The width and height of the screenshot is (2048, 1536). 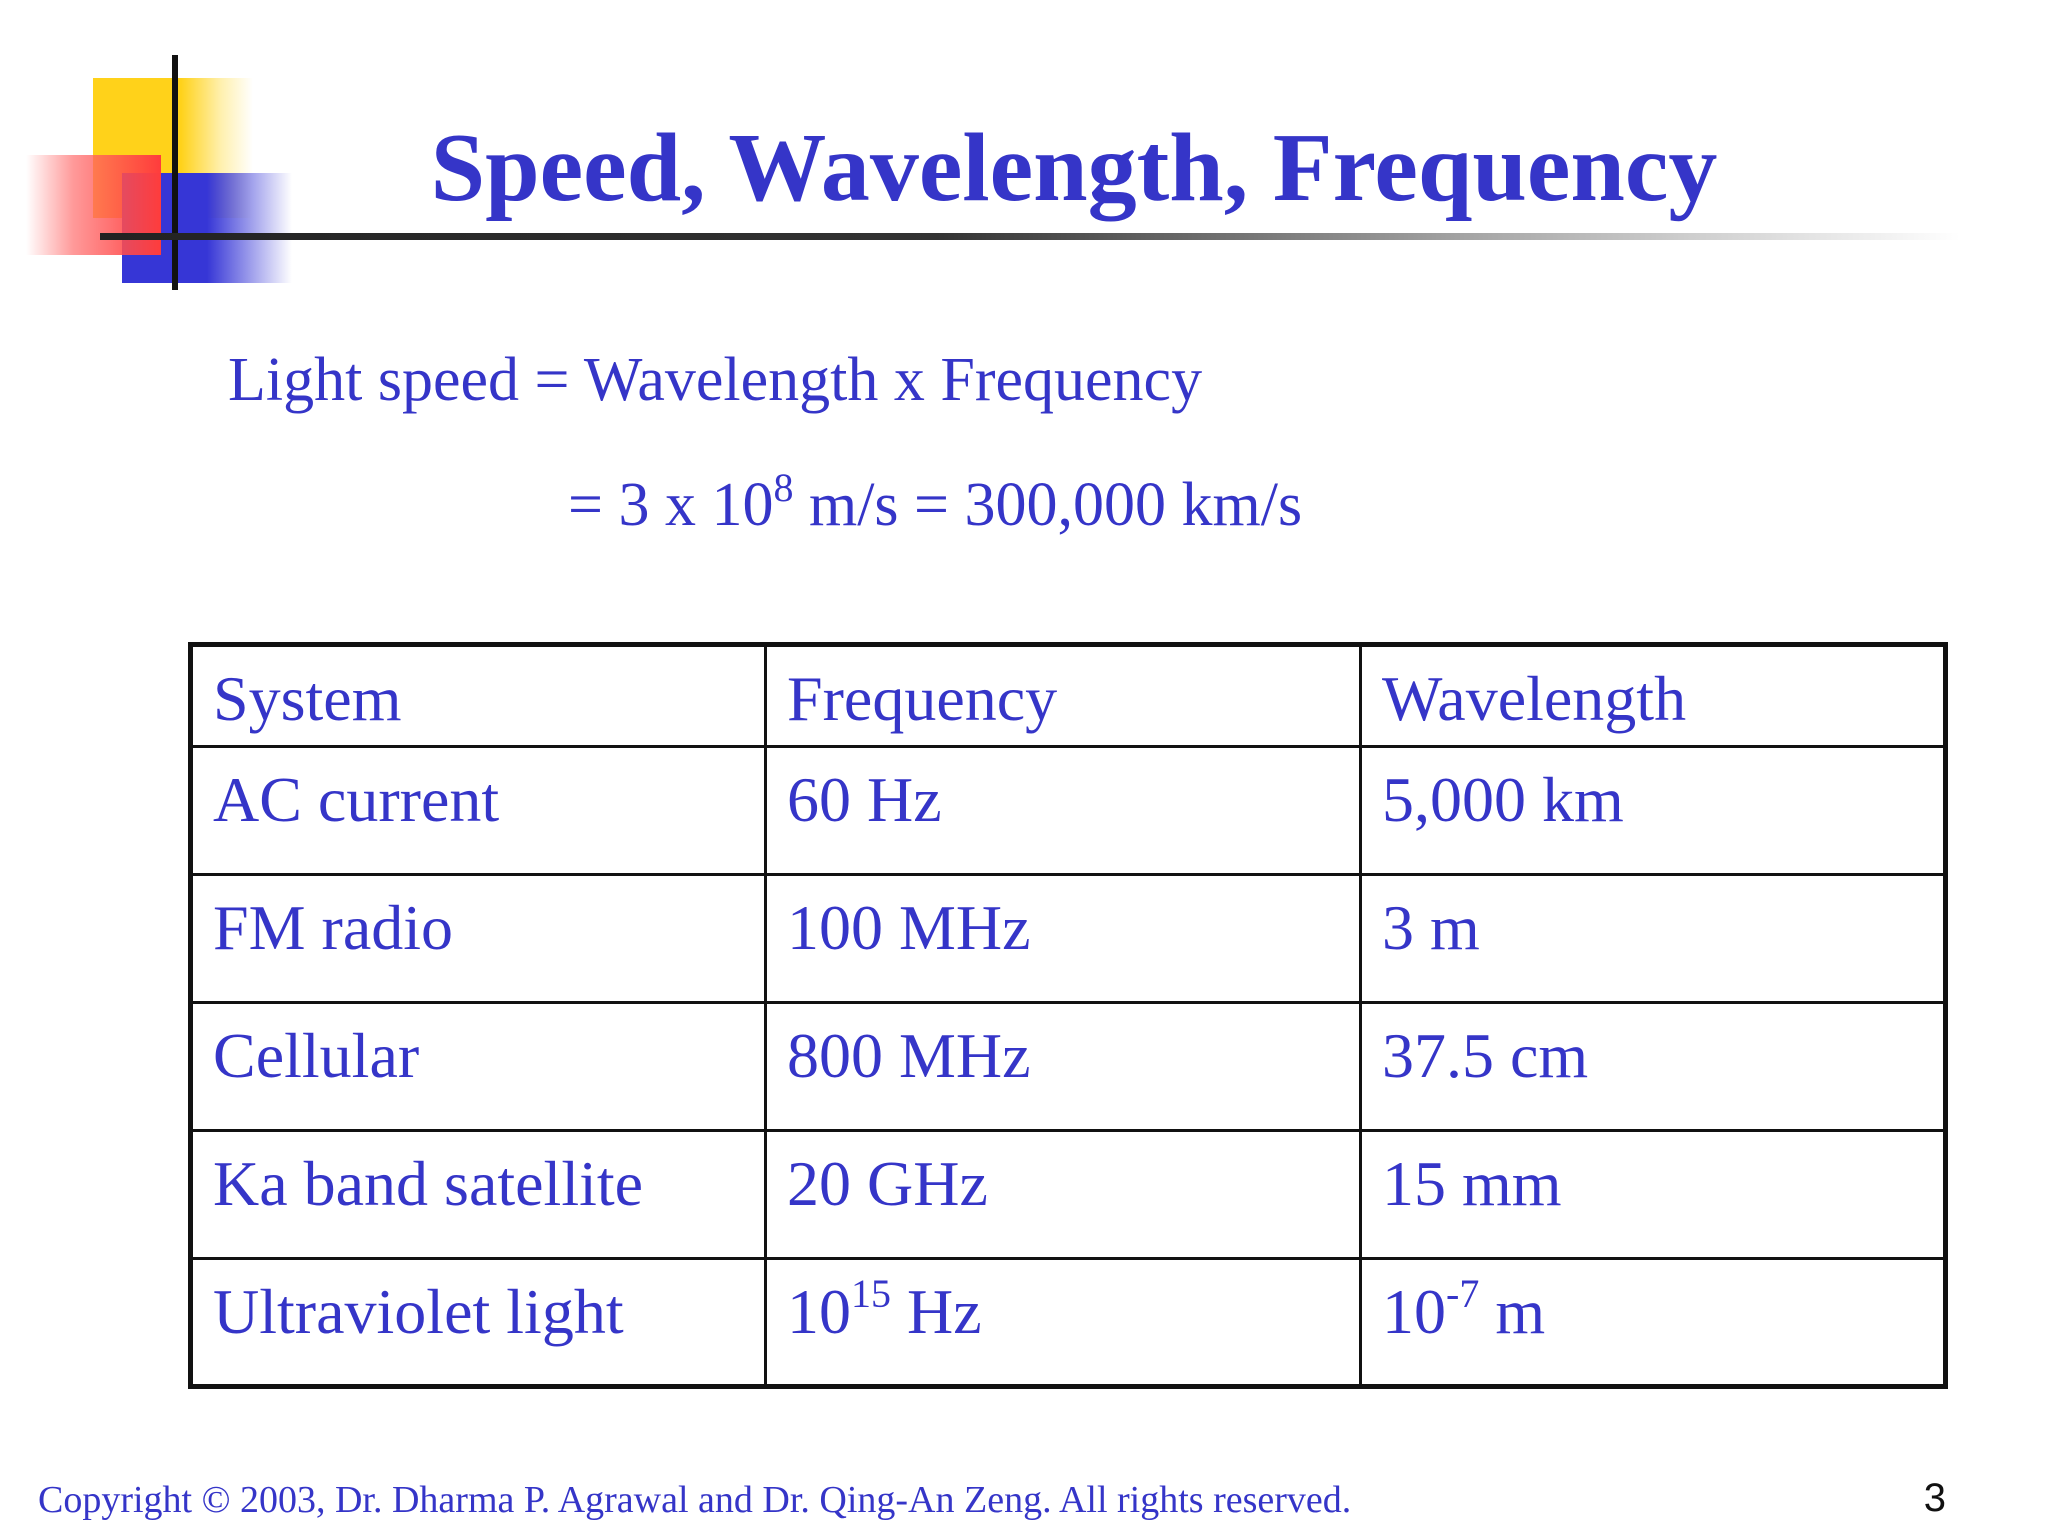 What do you see at coordinates (819, 1311) in the screenshot?
I see `frequency-value: 10` at bounding box center [819, 1311].